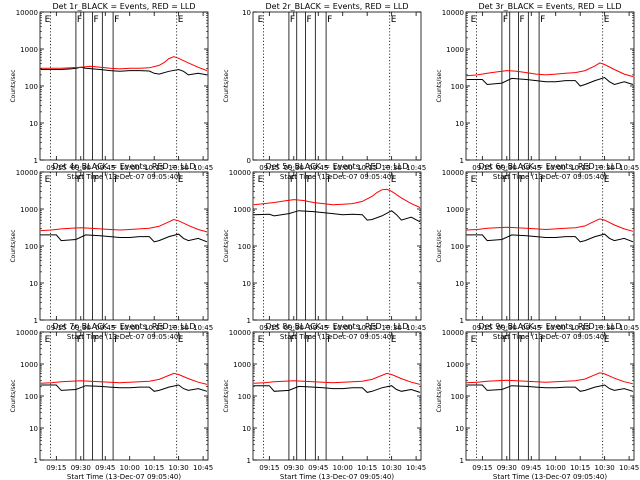 The height and width of the screenshot is (480, 640). What do you see at coordinates (549, 166) in the screenshot?
I see `panel-title: Det 6r_BLACK = Events, RED = LLD` at bounding box center [549, 166].